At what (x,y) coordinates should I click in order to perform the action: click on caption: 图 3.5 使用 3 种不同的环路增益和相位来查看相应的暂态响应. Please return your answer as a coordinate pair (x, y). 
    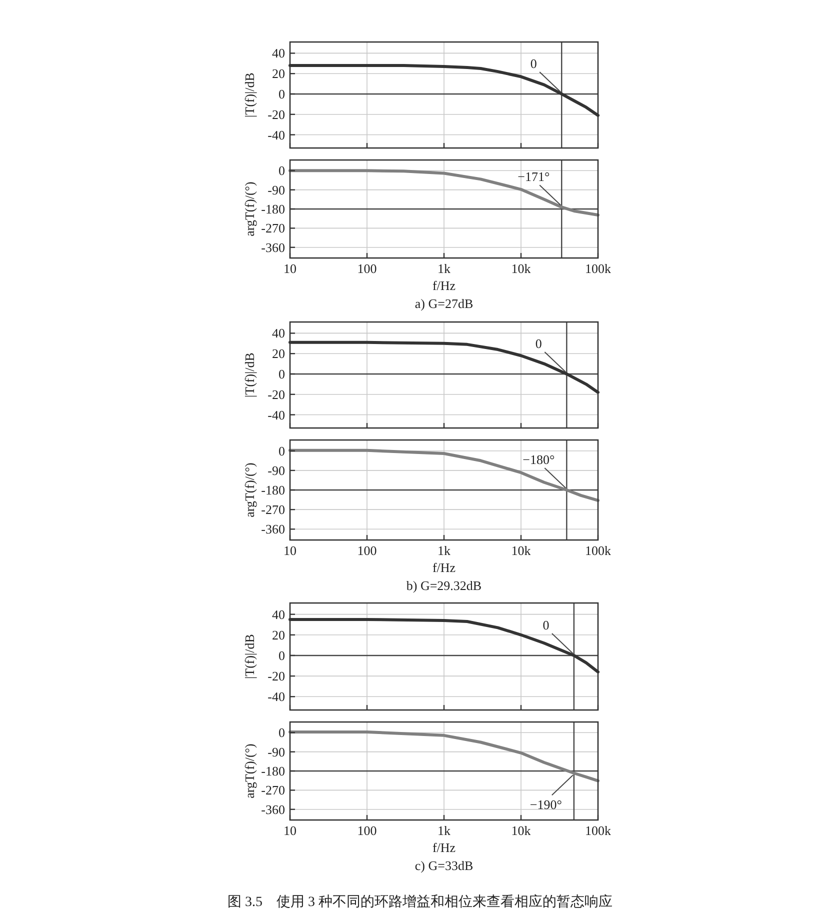
    Looking at the image, I should click on (420, 902).